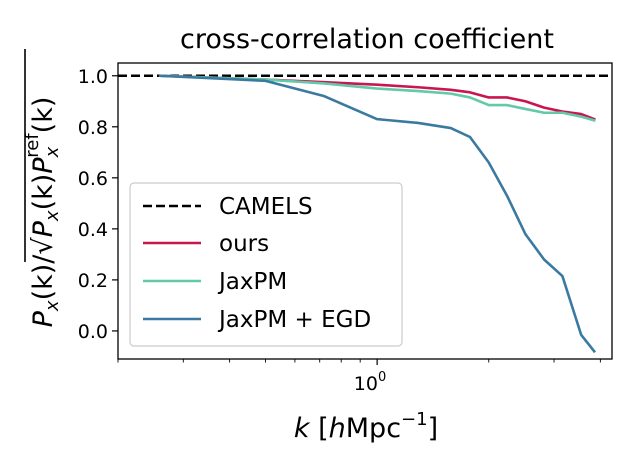 Image resolution: width=628 pixels, height=450 pixels. I want to click on svg-text: Px(k)/√Px(k)Pxref(k), so click(42, 212).